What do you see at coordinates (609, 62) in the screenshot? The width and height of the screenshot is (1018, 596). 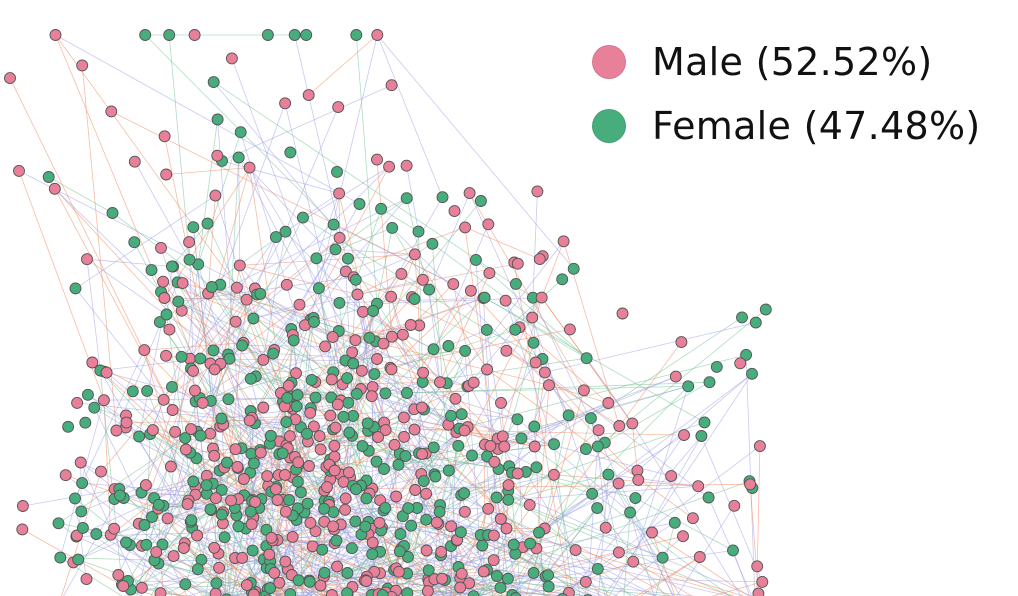 I see `male-color-swatch` at bounding box center [609, 62].